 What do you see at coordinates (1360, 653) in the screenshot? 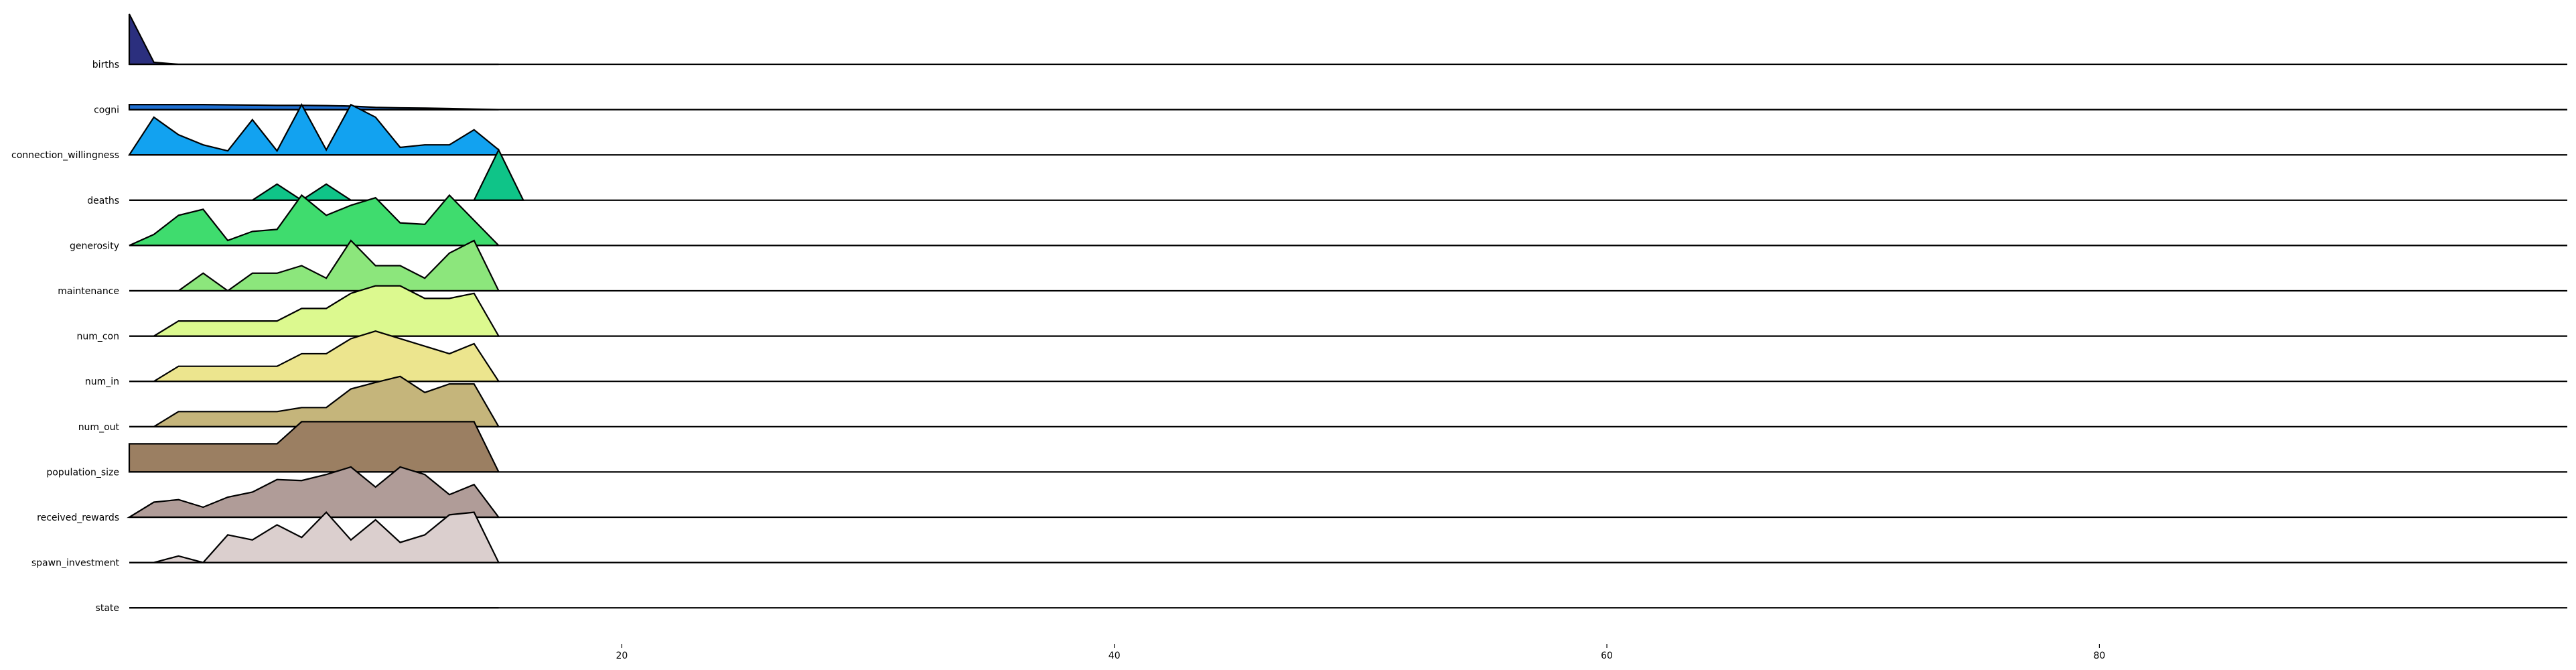
I see `x-axis: 20 40 60 80` at bounding box center [1360, 653].